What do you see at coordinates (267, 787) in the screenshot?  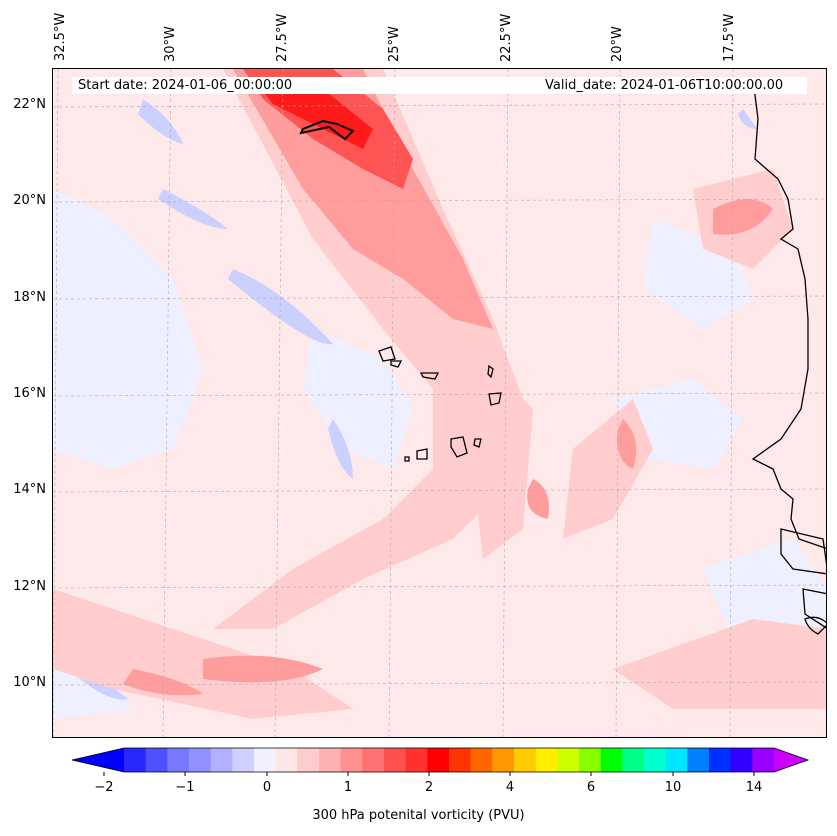 I see `colorbar-tick-label: 0` at bounding box center [267, 787].